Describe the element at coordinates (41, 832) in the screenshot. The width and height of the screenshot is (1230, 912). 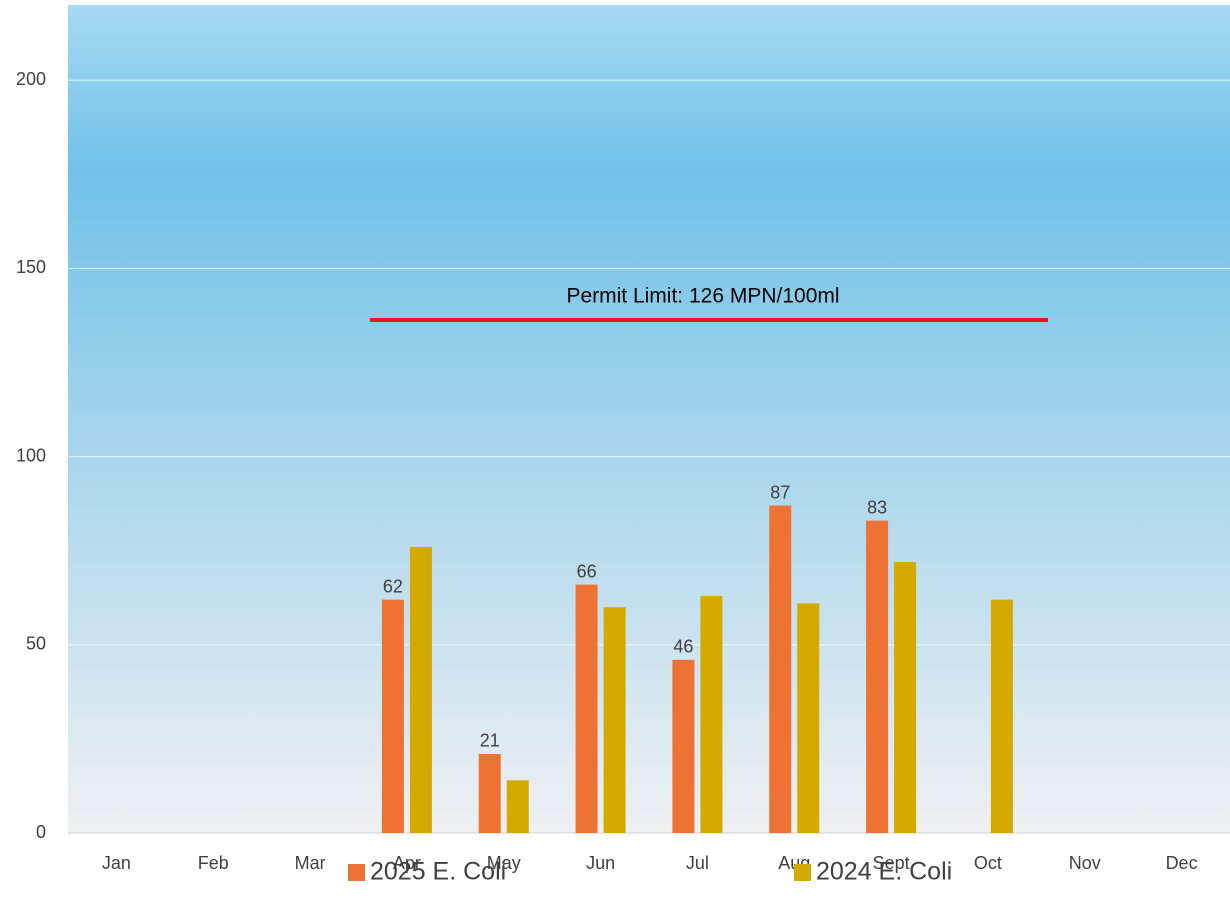
I see `y-tick-label: 0` at that location.